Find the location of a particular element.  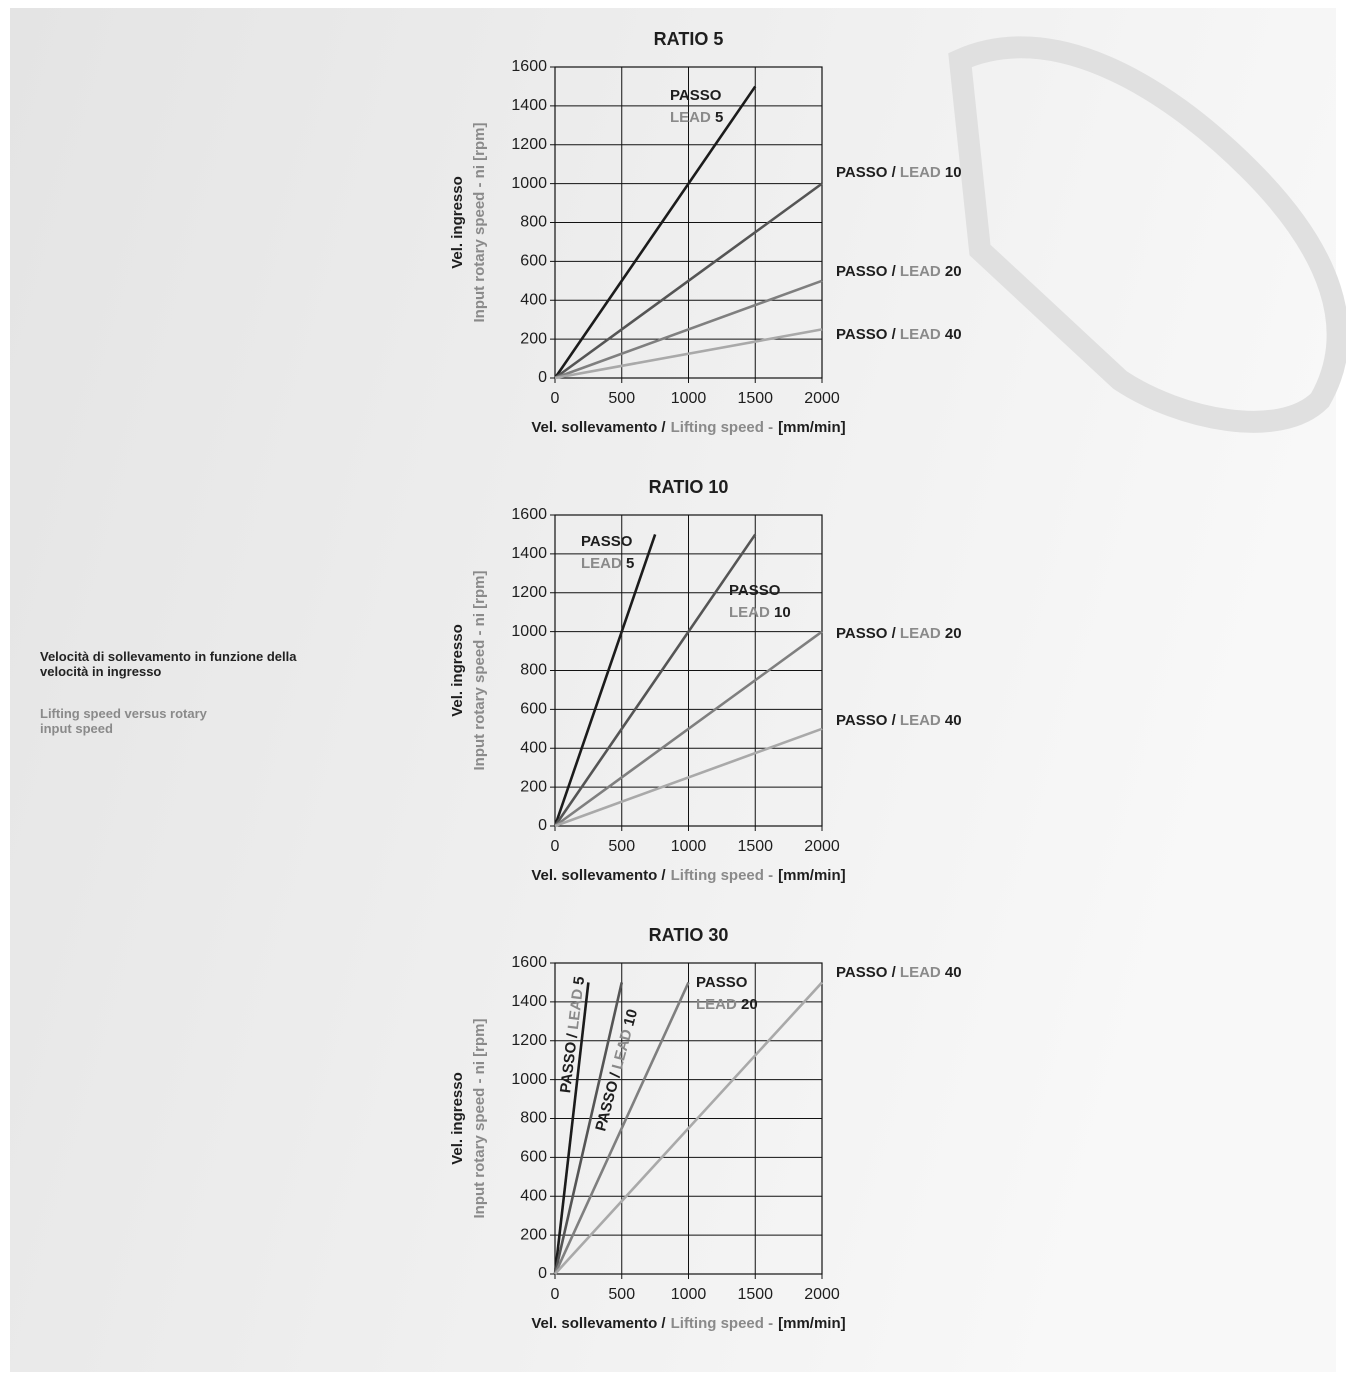

series-label-part: 40 is located at coordinates (953, 334).